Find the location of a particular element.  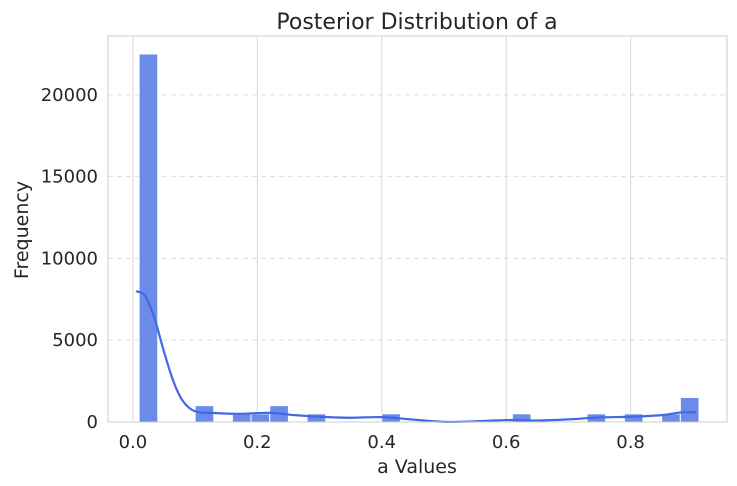

x-tick-label: 0.2 is located at coordinates (257, 442).